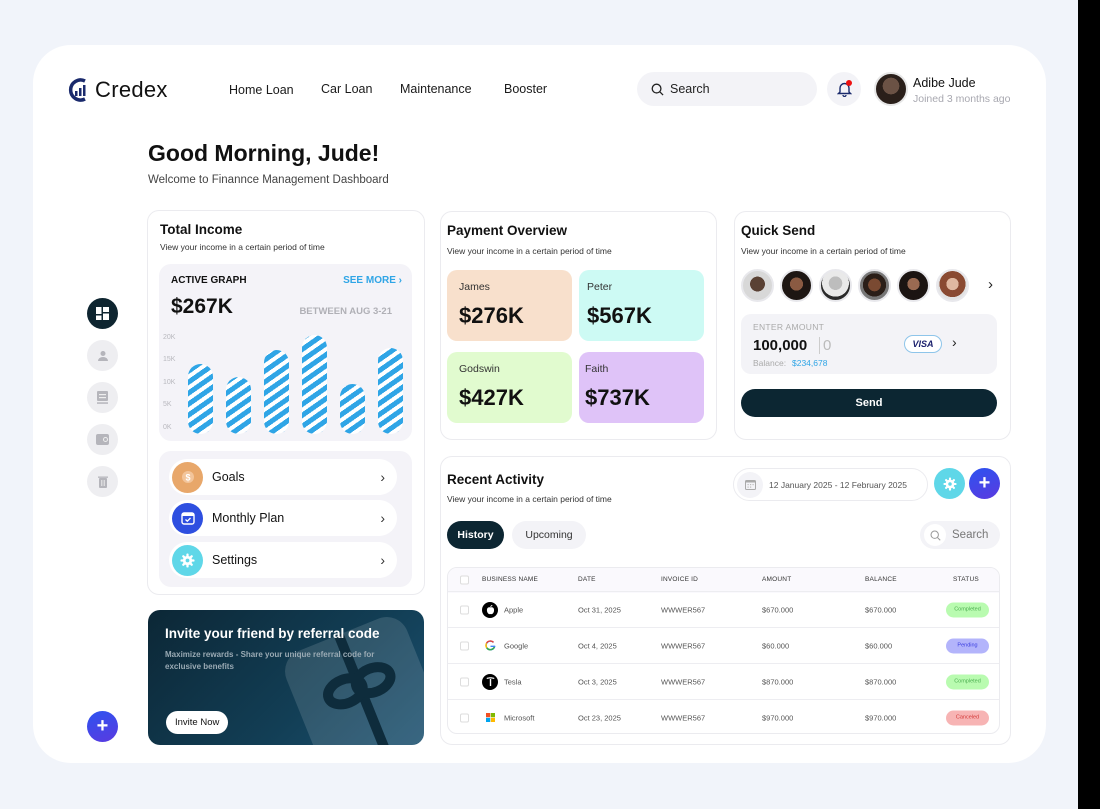 This screenshot has height=809, width=1100. Describe the element at coordinates (984, 483) in the screenshot. I see `add-activity-button: +` at that location.